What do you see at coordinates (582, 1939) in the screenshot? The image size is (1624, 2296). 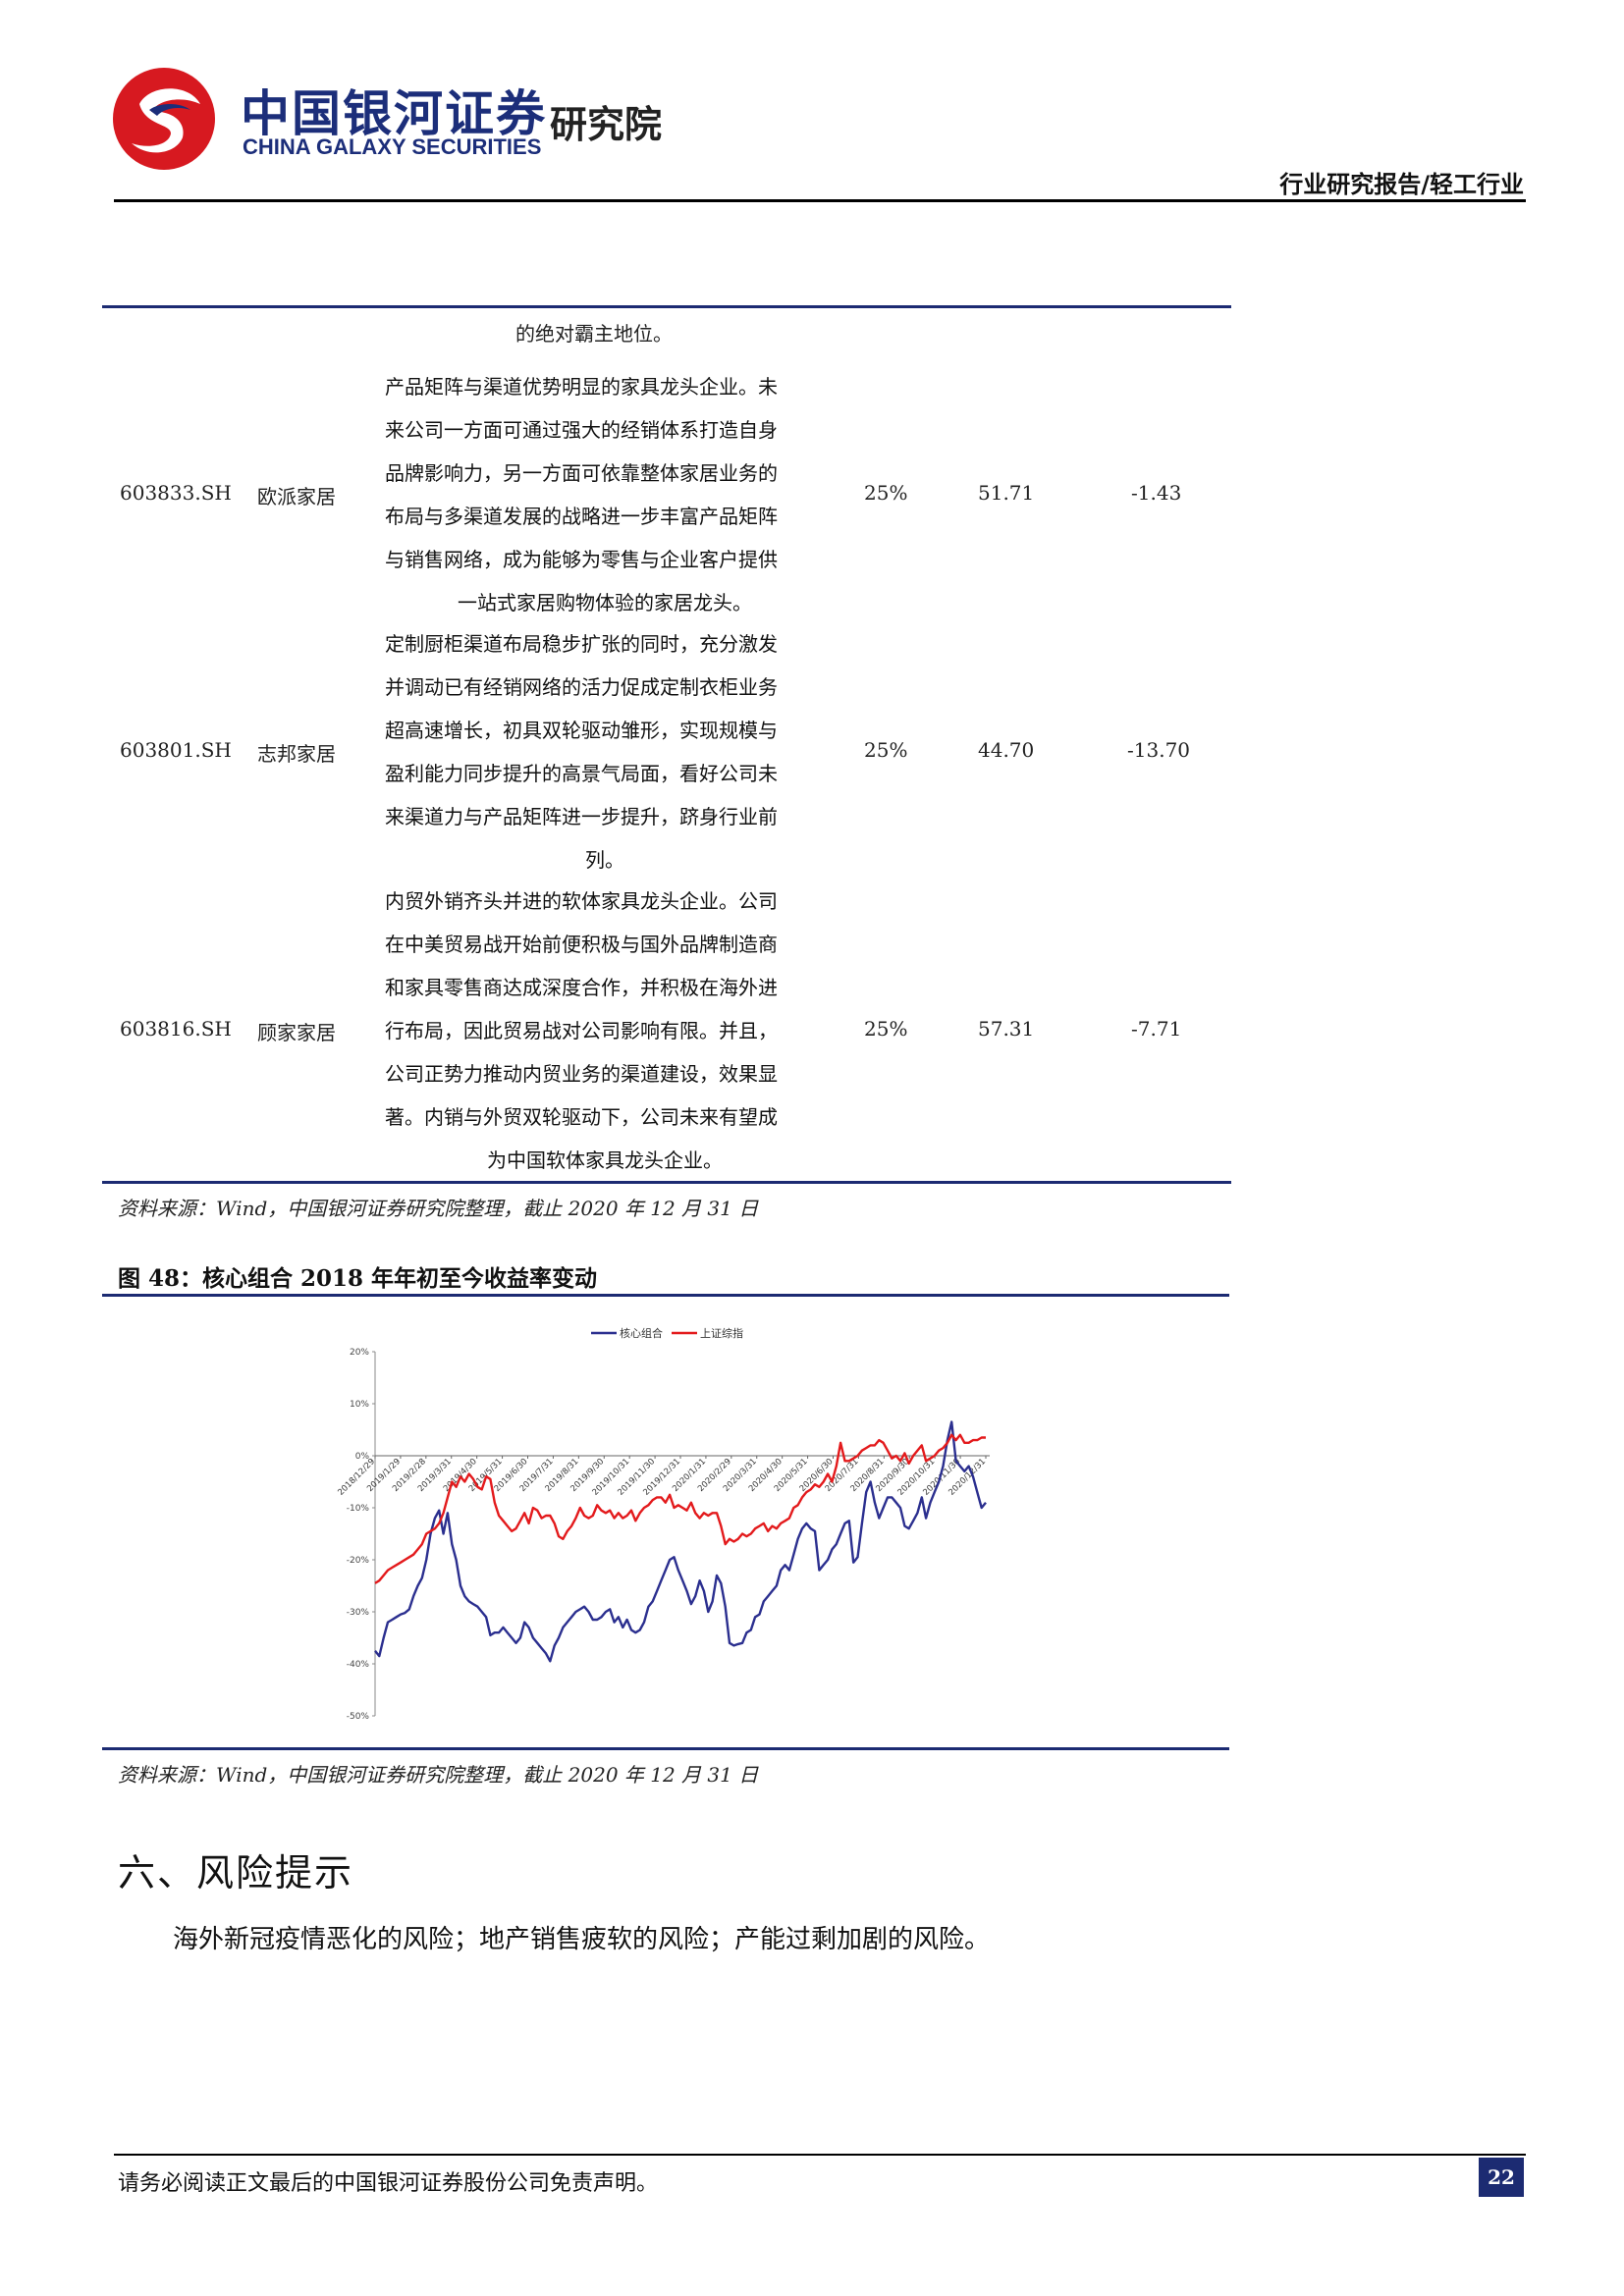 I see `risk-paragraph: 海外新冠疫情恶化的风险；地产销售疲软的风险；产能过剩加剧的风险。` at bounding box center [582, 1939].